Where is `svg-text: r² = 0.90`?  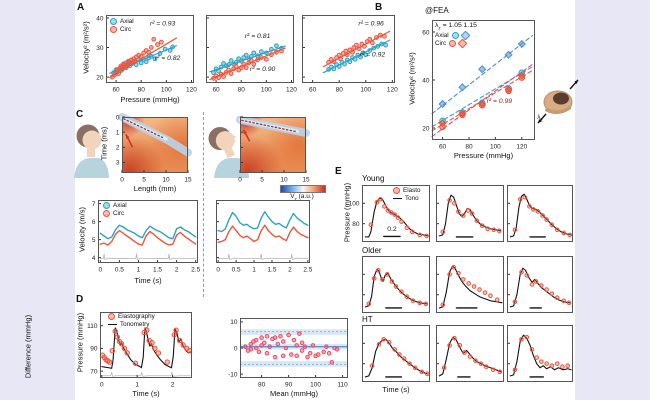
svg-text: r² = 0.90 is located at coordinates (263, 69).